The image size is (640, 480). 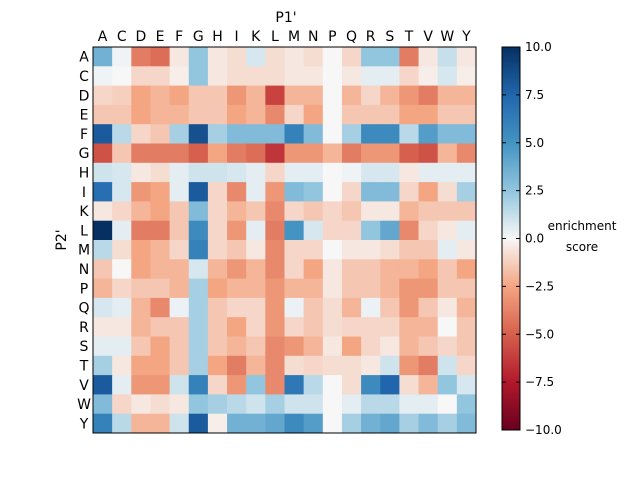 What do you see at coordinates (390, 288) in the screenshot?
I see `heatmap-cell-P-S` at bounding box center [390, 288].